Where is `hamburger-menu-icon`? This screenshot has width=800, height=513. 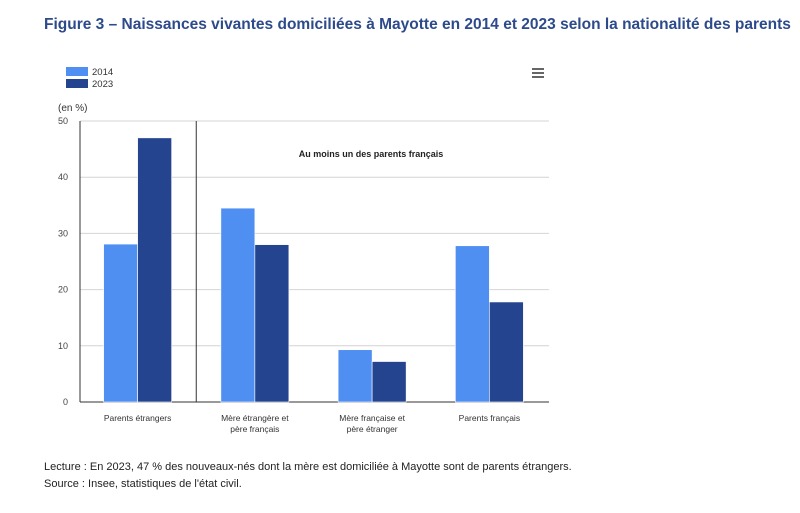
hamburger-menu-icon is located at coordinates (538, 73).